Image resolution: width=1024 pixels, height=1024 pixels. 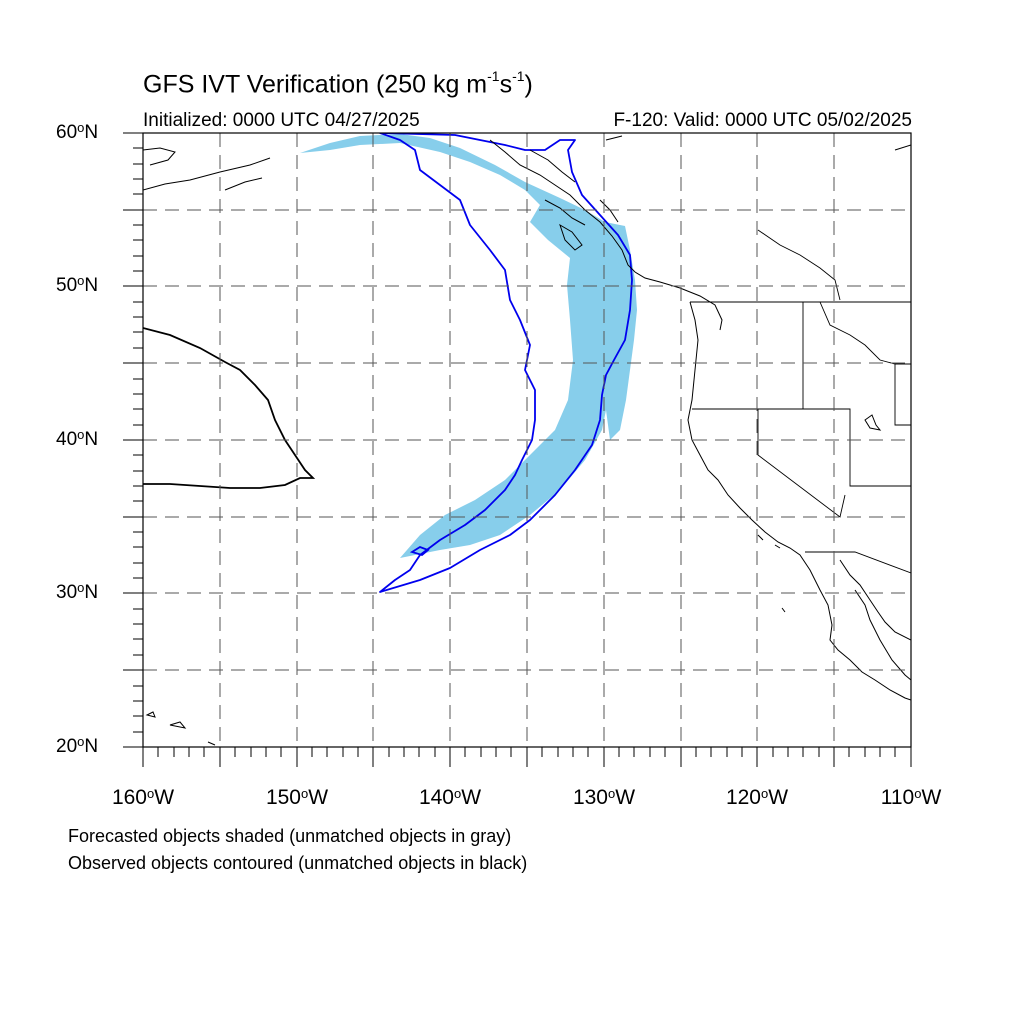 What do you see at coordinates (493, 76) in the screenshot?
I see `title-exponent-1: -1` at bounding box center [493, 76].